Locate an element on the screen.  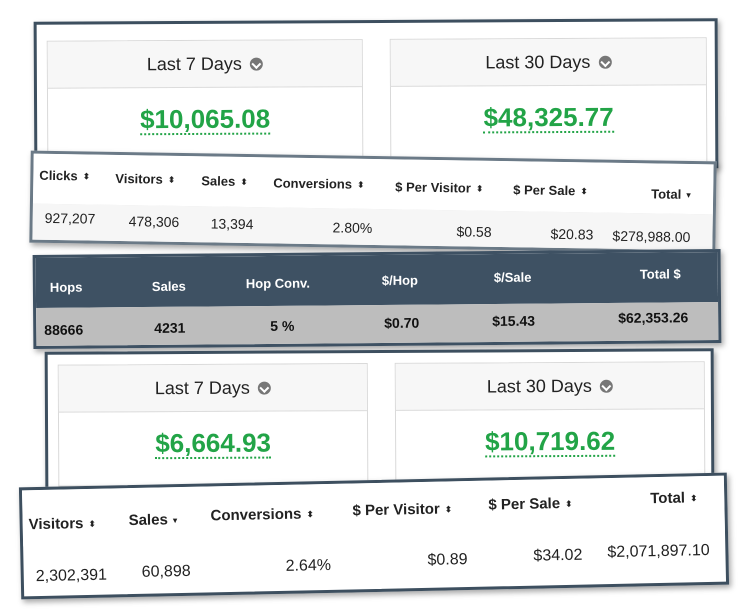
last-30-days-box: Last 30 Days $10,719.62 is located at coordinates (550, 423).